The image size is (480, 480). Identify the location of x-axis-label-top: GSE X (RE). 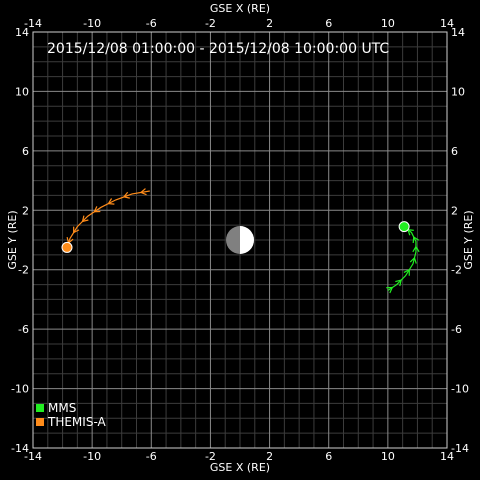
(240, 8).